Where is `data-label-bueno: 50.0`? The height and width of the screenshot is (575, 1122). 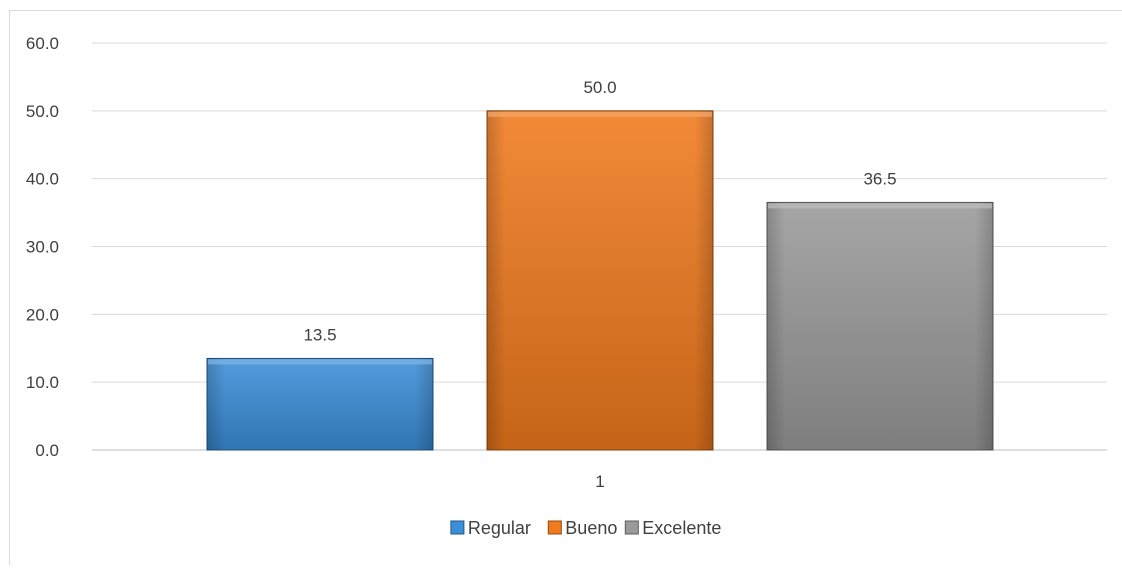
data-label-bueno: 50.0 is located at coordinates (599, 87).